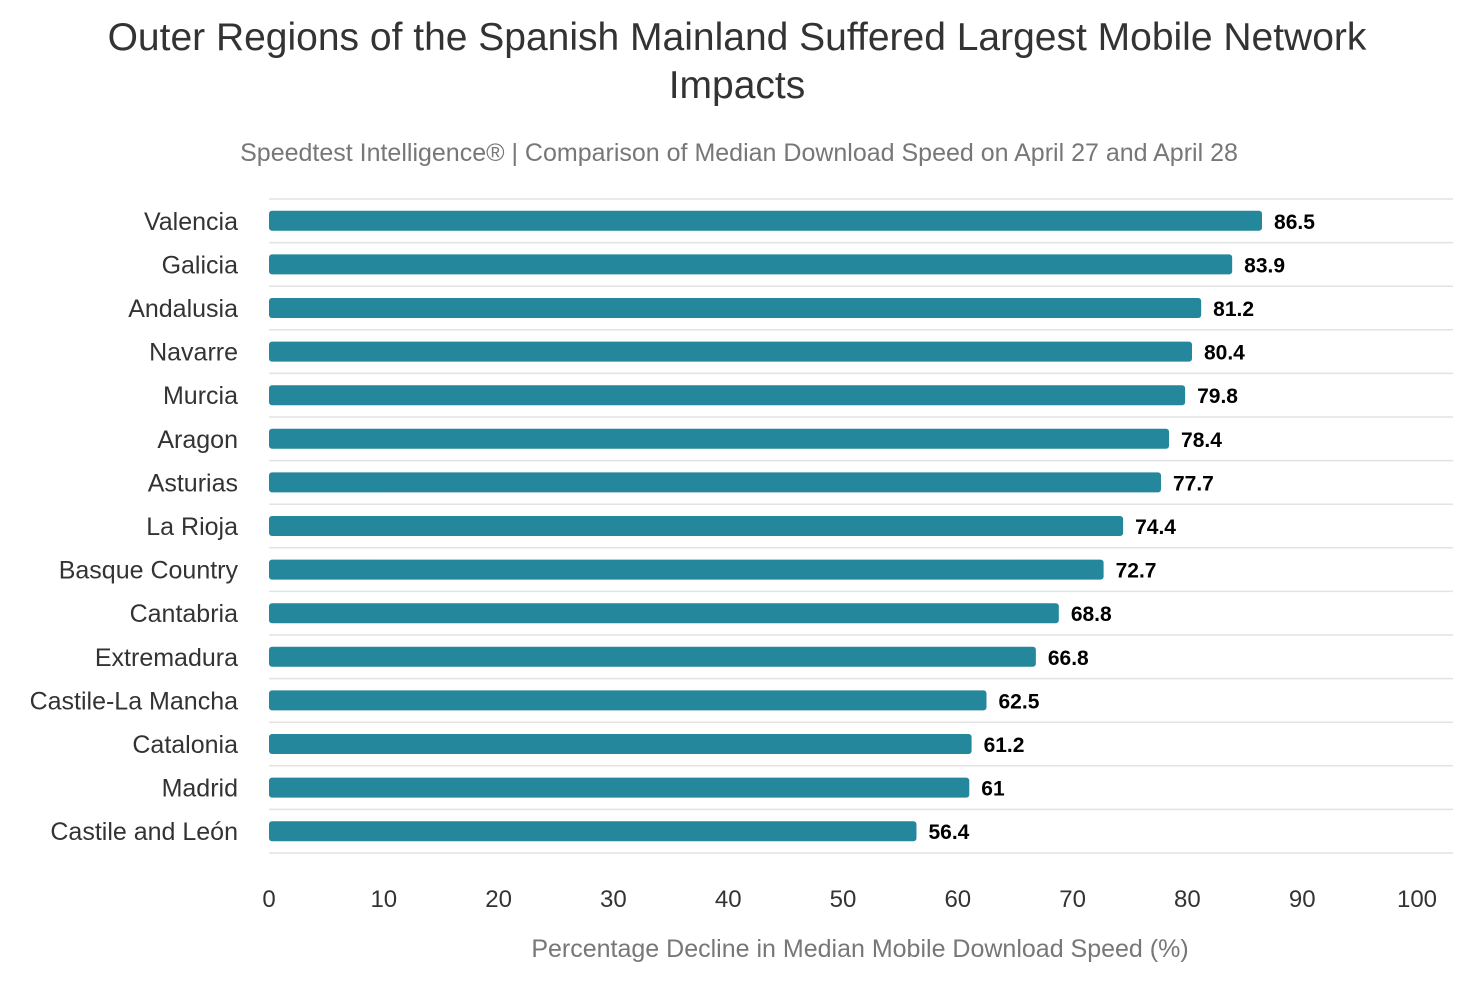 The image size is (1474, 1000). I want to click on value-label: 83.9, so click(1264, 265).